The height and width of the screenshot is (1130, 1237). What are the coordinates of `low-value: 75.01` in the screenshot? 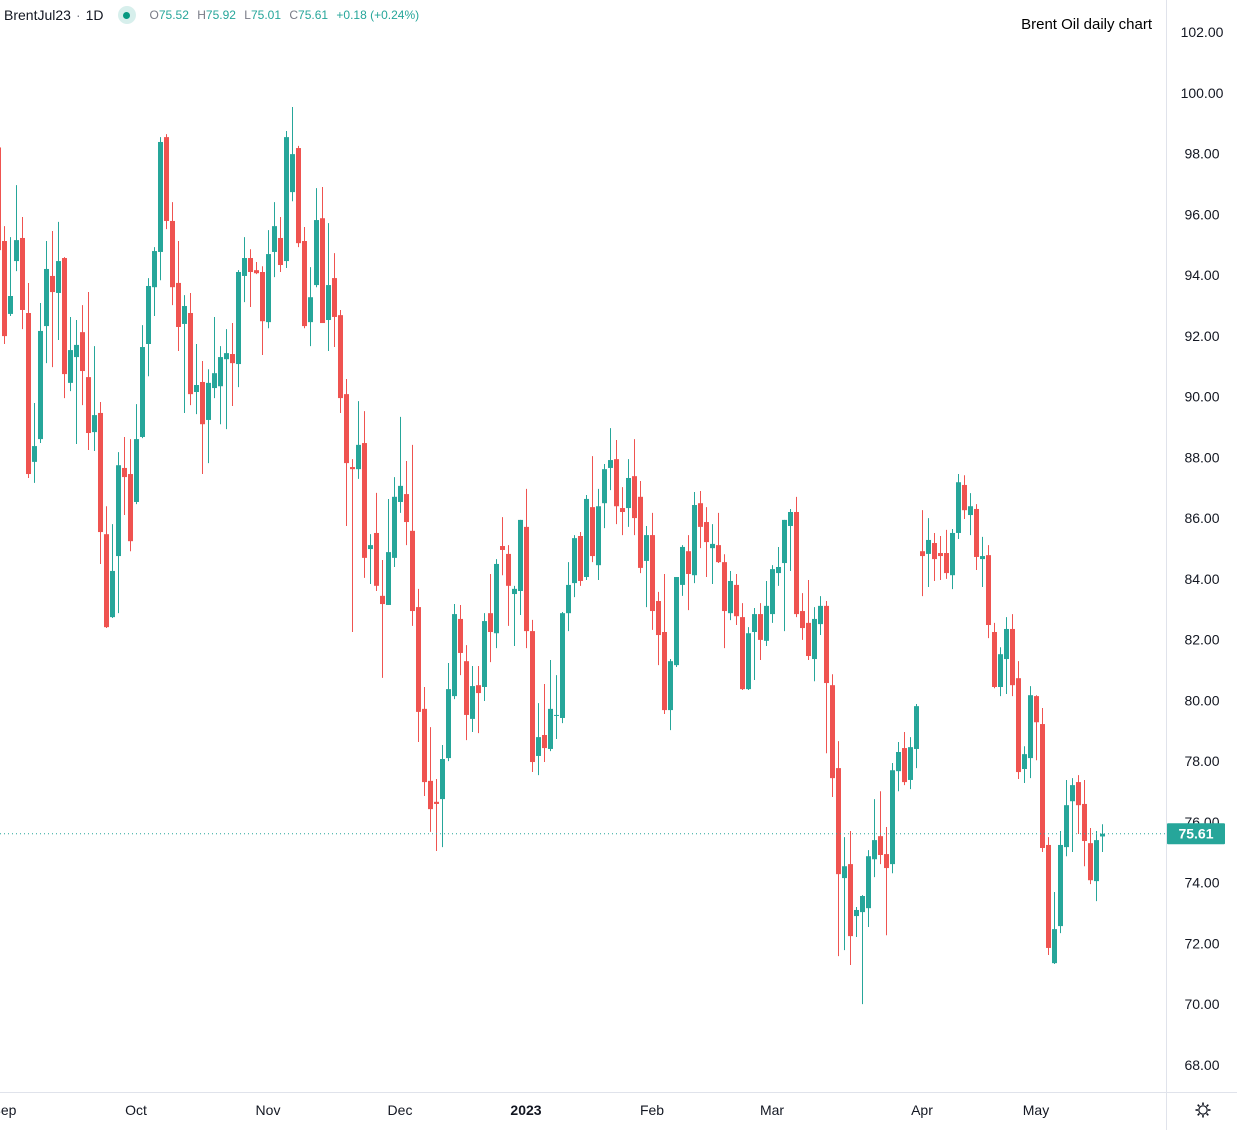 It's located at (265, 15).